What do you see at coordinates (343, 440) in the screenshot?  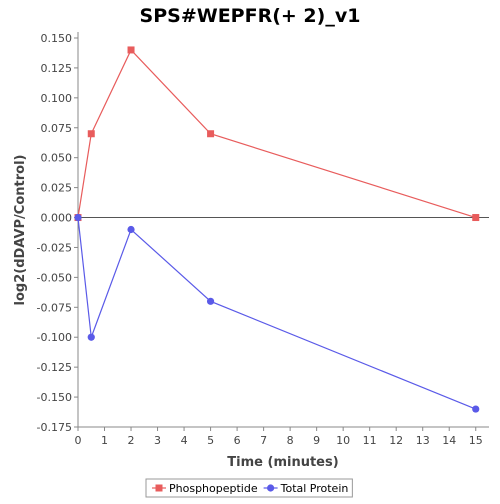 I see `x-tick-label: 10` at bounding box center [343, 440].